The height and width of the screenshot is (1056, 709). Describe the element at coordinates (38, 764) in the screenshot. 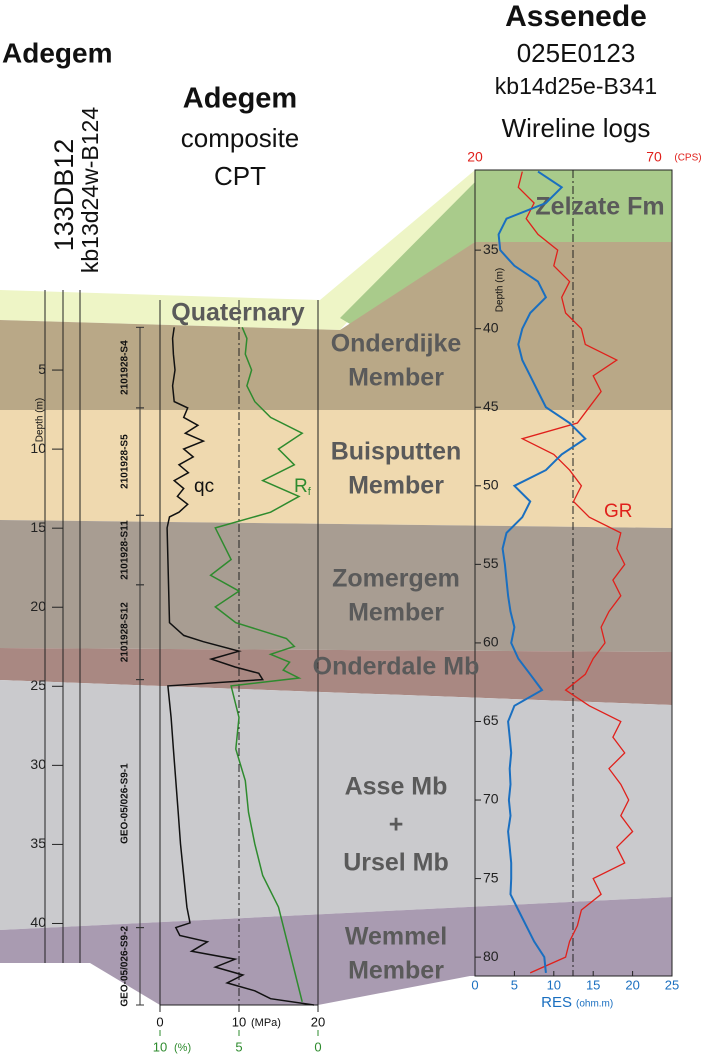

I see `y-tick-label: 30` at that location.